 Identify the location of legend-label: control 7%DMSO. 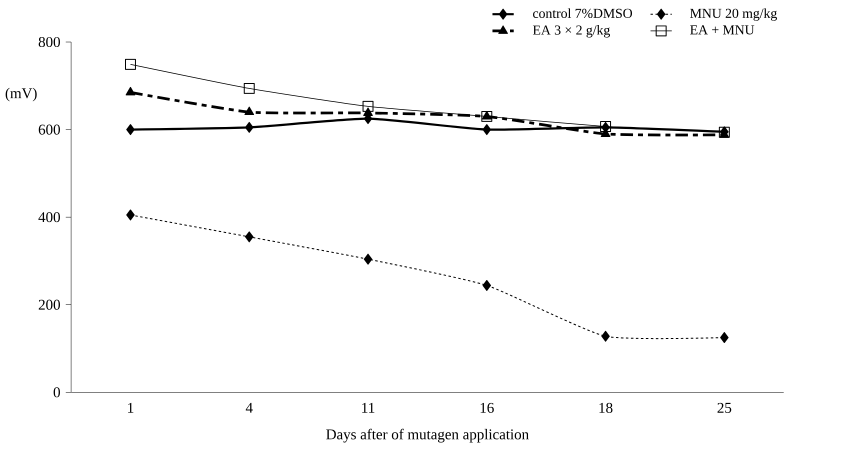
(582, 13).